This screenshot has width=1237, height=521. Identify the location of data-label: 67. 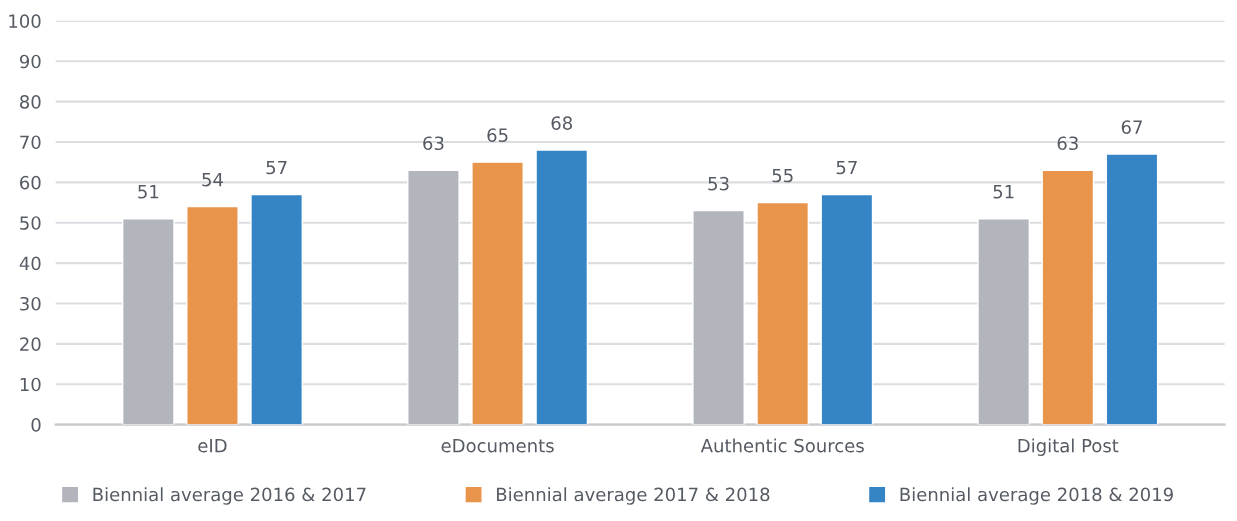
(1131, 127).